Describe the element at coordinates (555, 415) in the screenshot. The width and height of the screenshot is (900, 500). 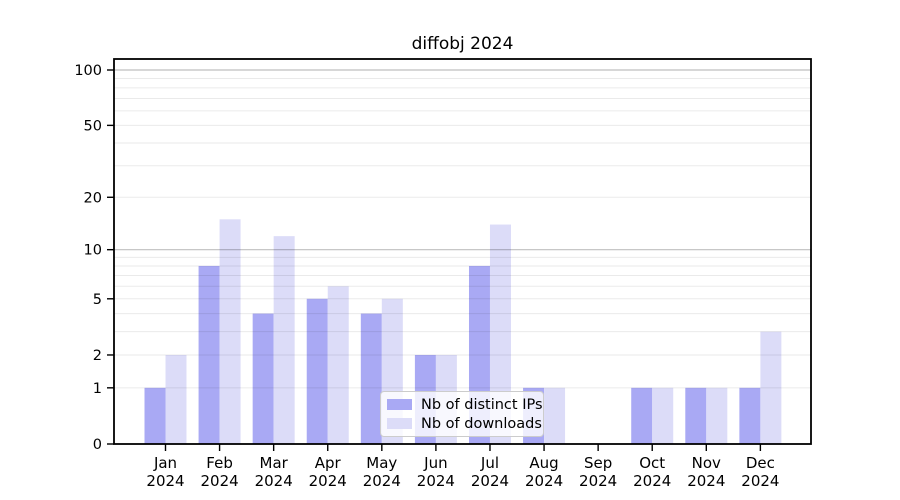
I see `bar-downloads-aug` at that location.